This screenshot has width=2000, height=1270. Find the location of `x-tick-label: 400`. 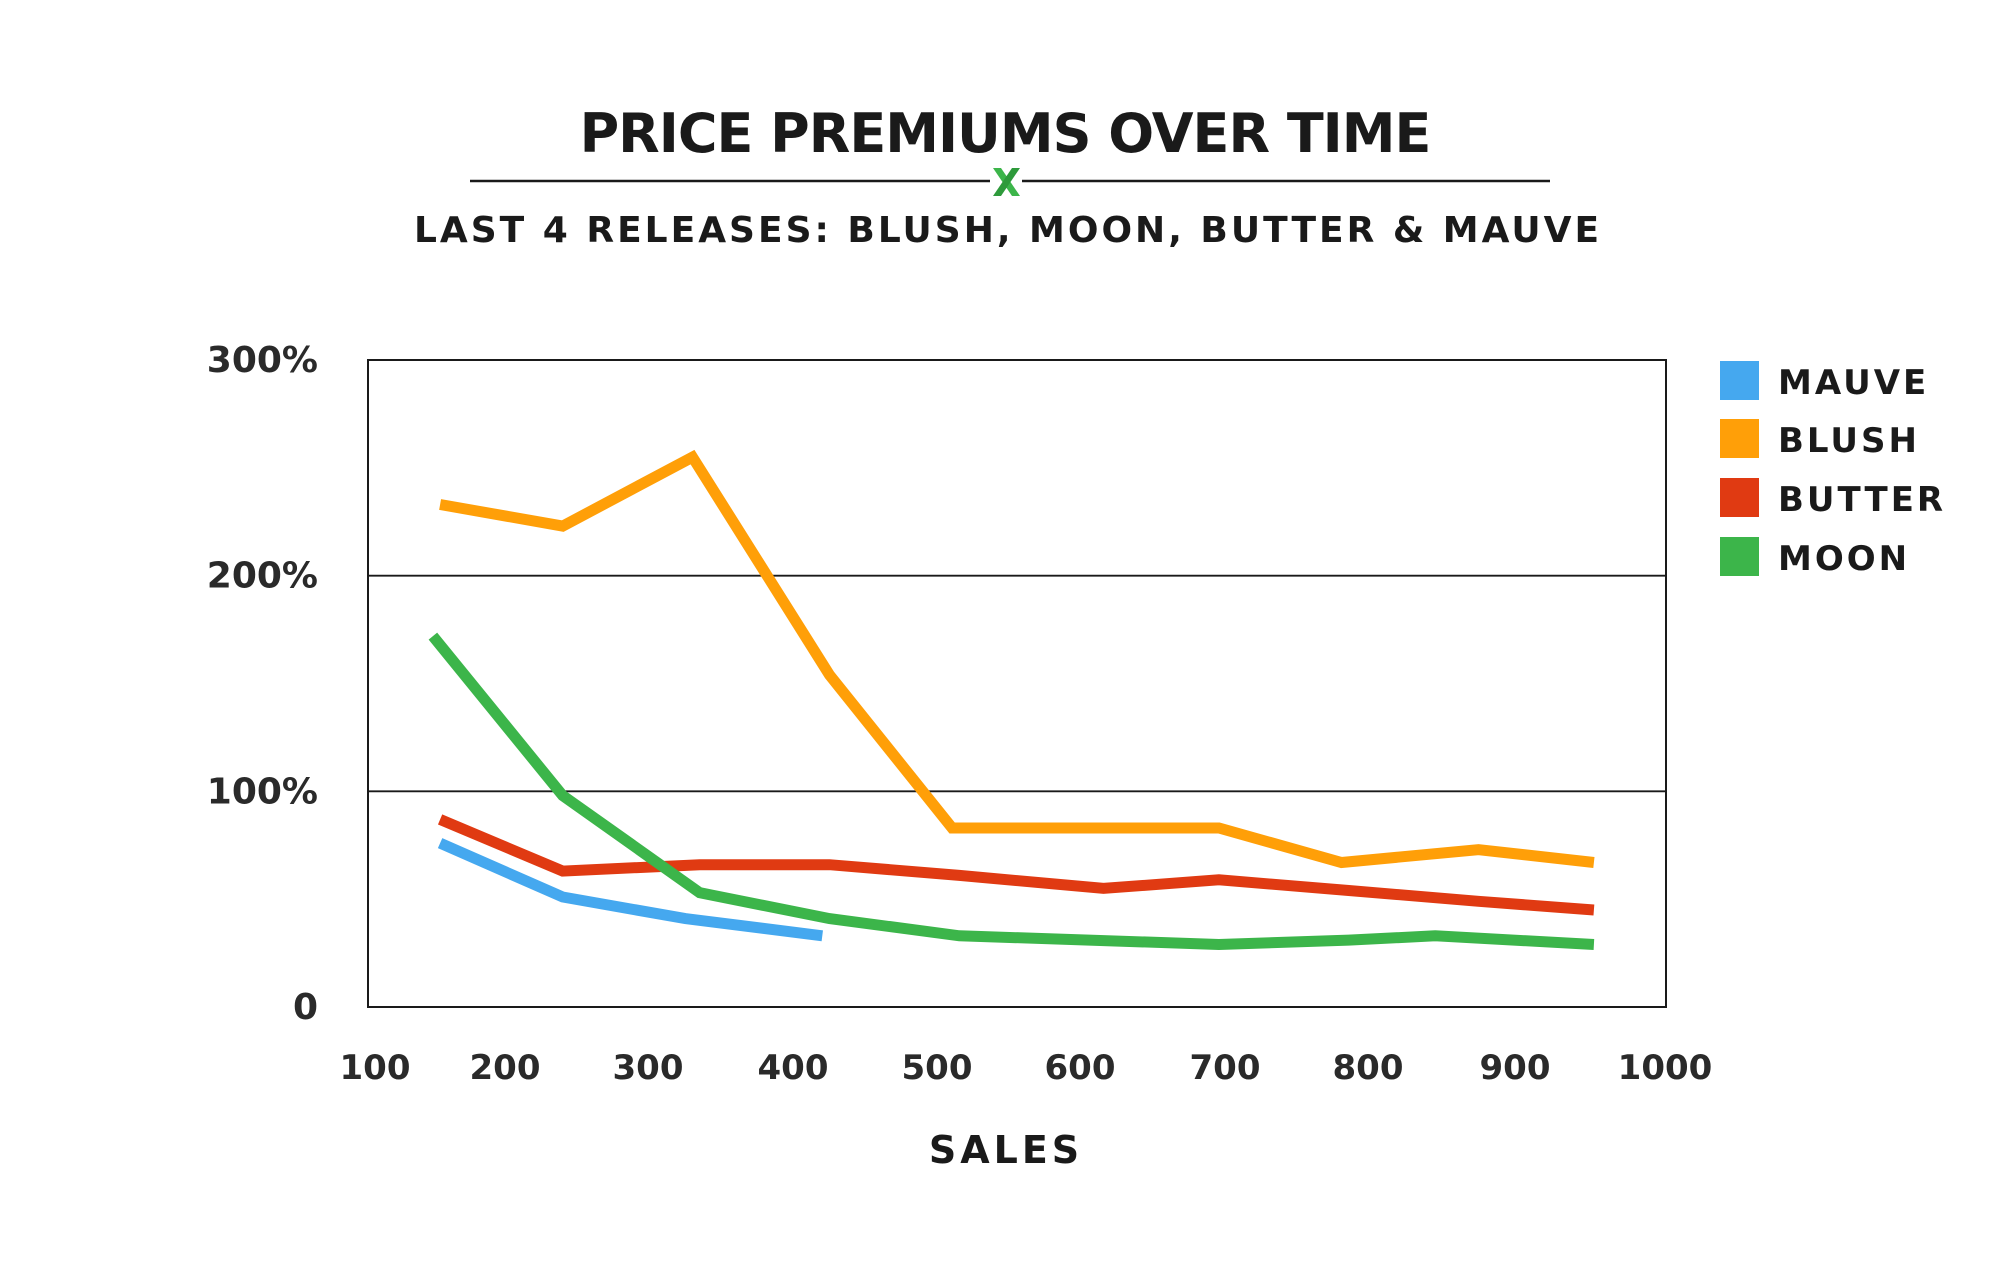

x-tick-label: 400 is located at coordinates (793, 1068).